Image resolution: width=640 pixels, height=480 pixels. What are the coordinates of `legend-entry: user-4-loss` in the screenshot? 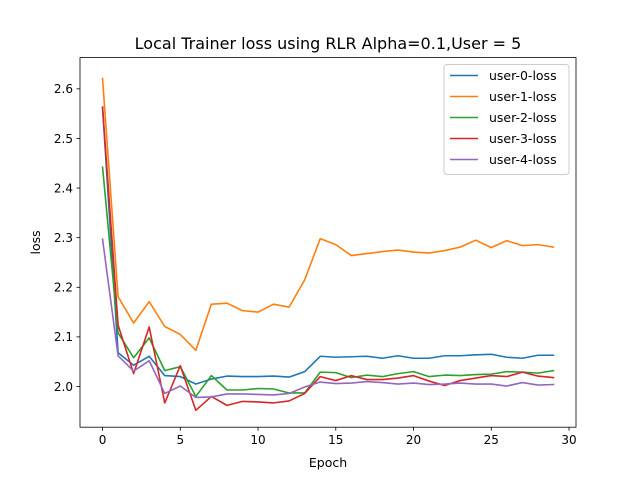 It's located at (523, 159).